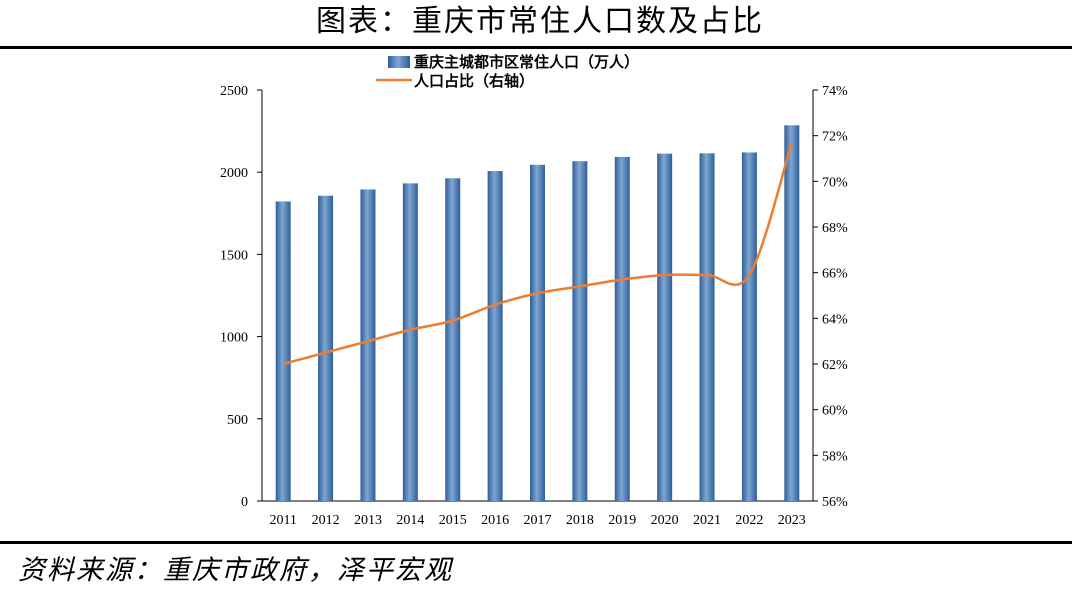 This screenshot has height=590, width=1080. Describe the element at coordinates (326, 520) in the screenshot. I see `x-tick-label: 2012` at that location.